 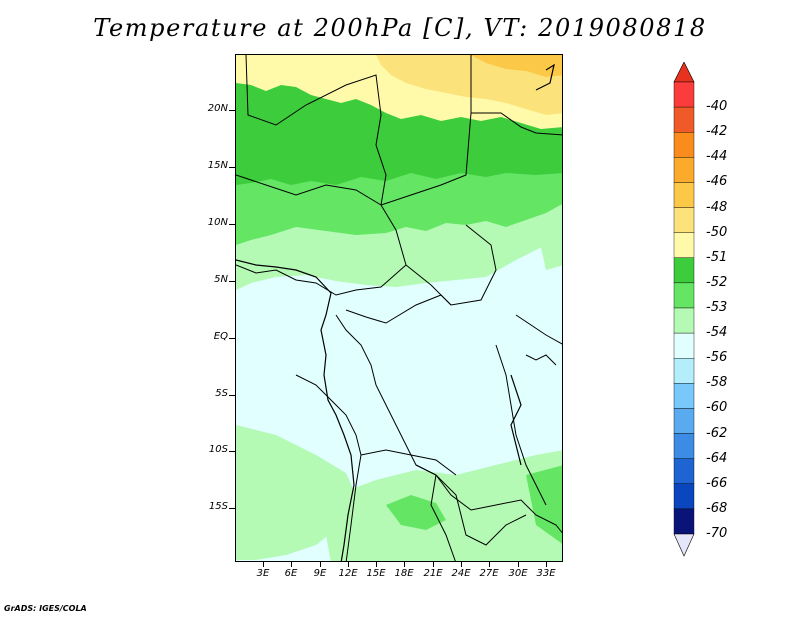 What do you see at coordinates (516, 66) in the screenshot?
I see `band-46-north` at bounding box center [516, 66].